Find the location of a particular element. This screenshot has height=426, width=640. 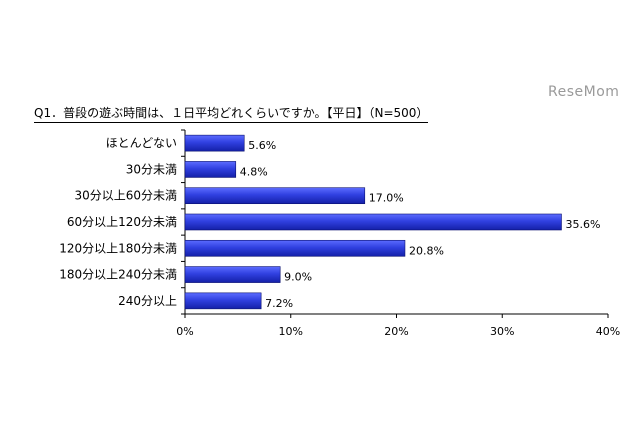

category-label: 120分以上180分未満 is located at coordinates (118, 248).